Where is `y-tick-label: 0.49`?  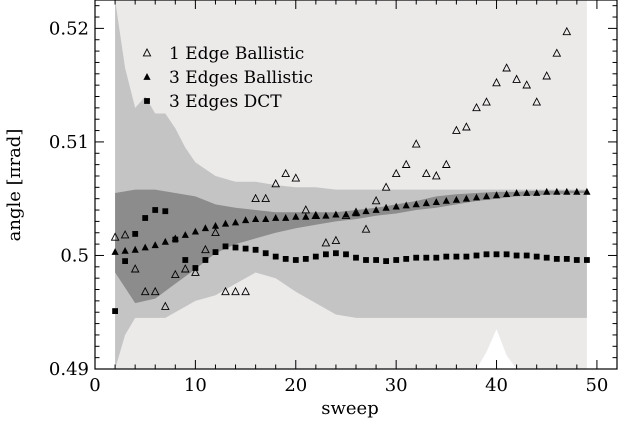 y-tick-label: 0.49 is located at coordinates (69, 369).